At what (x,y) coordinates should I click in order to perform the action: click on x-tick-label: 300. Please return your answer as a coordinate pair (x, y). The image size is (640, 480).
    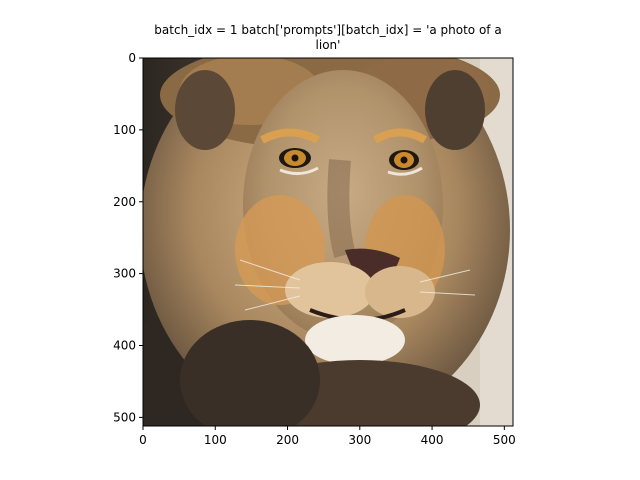
    Looking at the image, I should click on (359, 440).